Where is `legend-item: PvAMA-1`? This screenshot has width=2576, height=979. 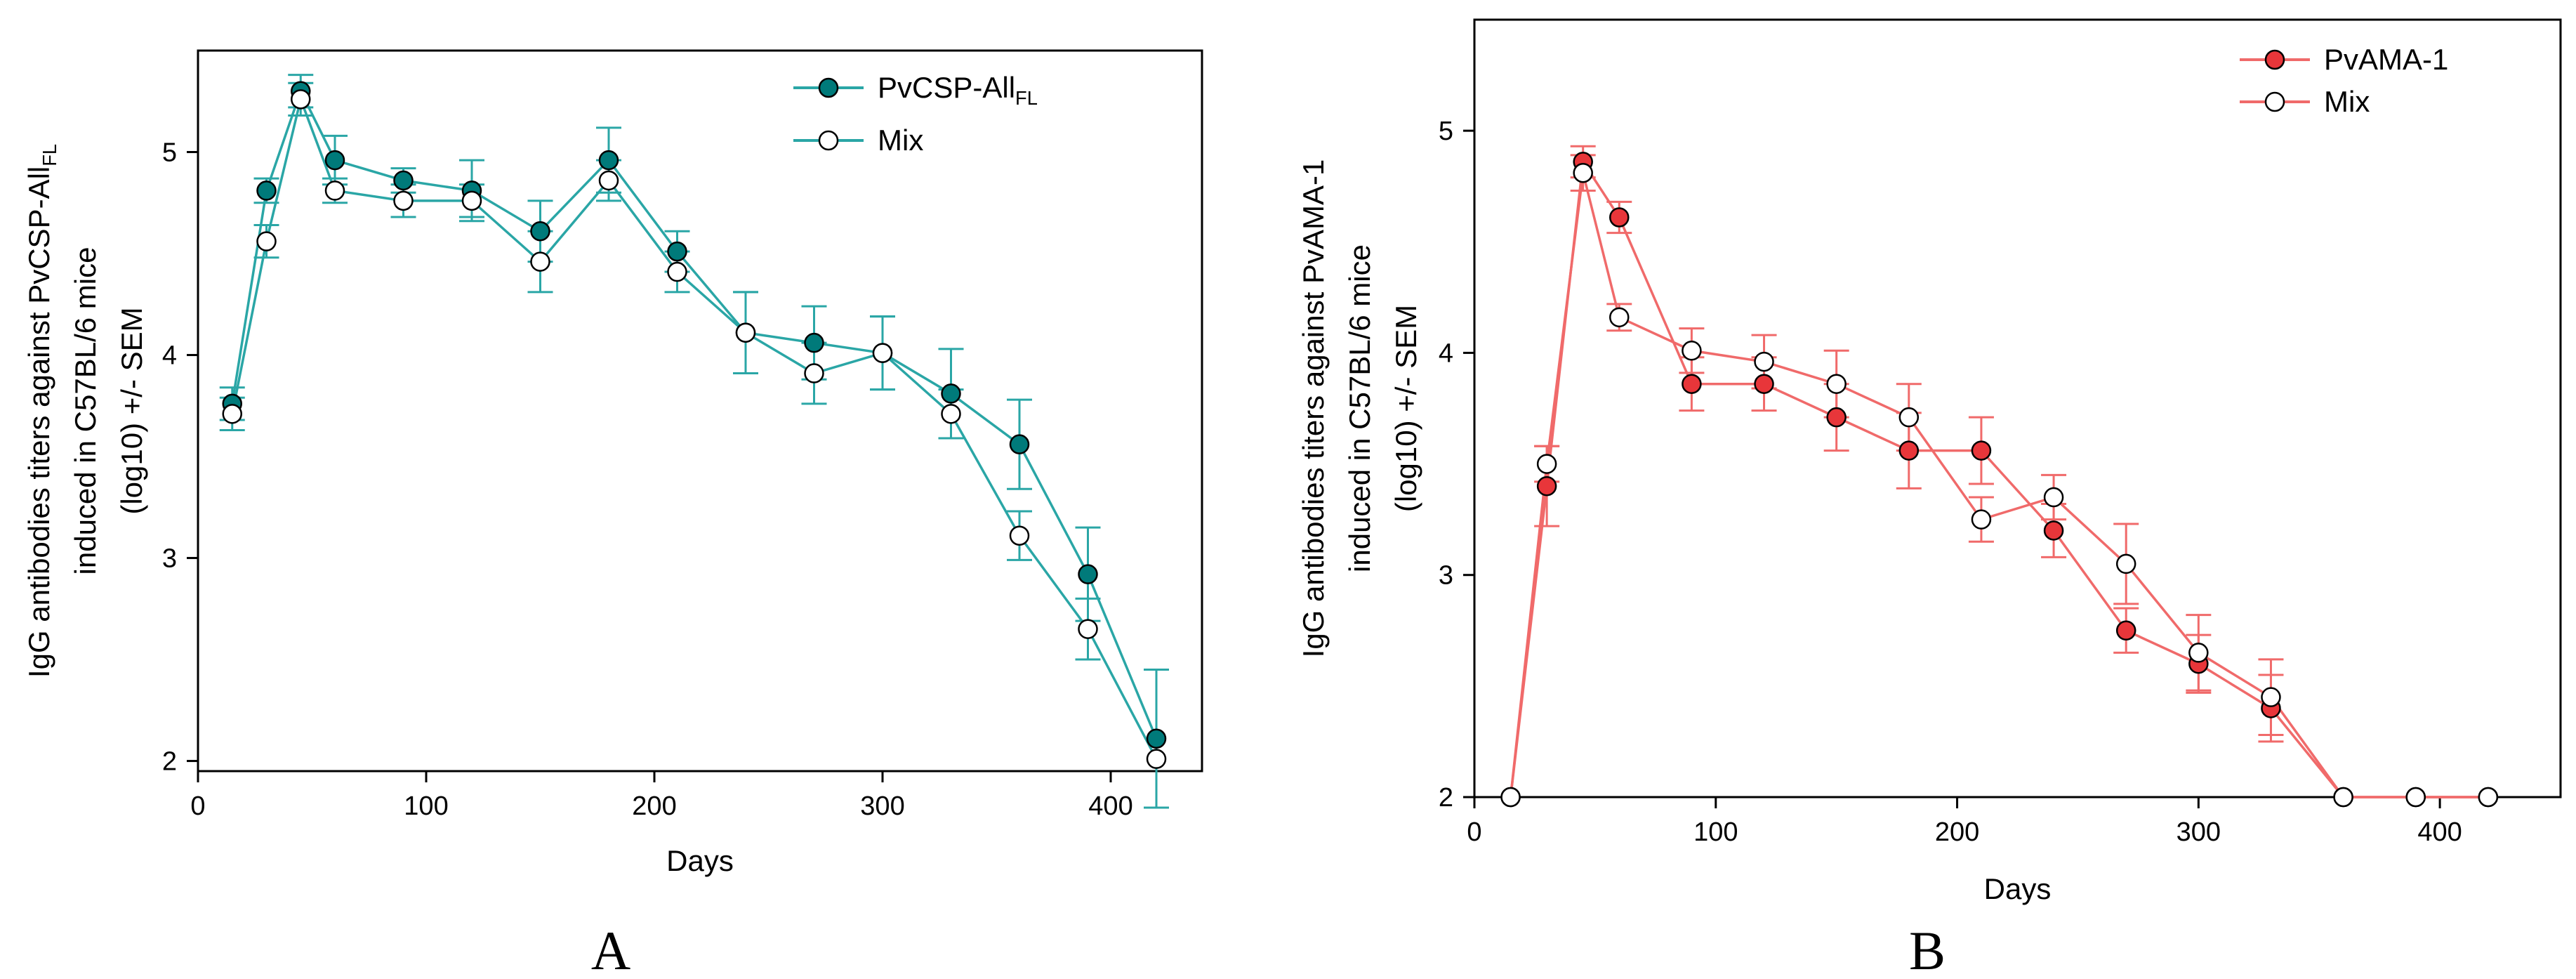
legend-item: PvAMA-1 is located at coordinates (2344, 59).